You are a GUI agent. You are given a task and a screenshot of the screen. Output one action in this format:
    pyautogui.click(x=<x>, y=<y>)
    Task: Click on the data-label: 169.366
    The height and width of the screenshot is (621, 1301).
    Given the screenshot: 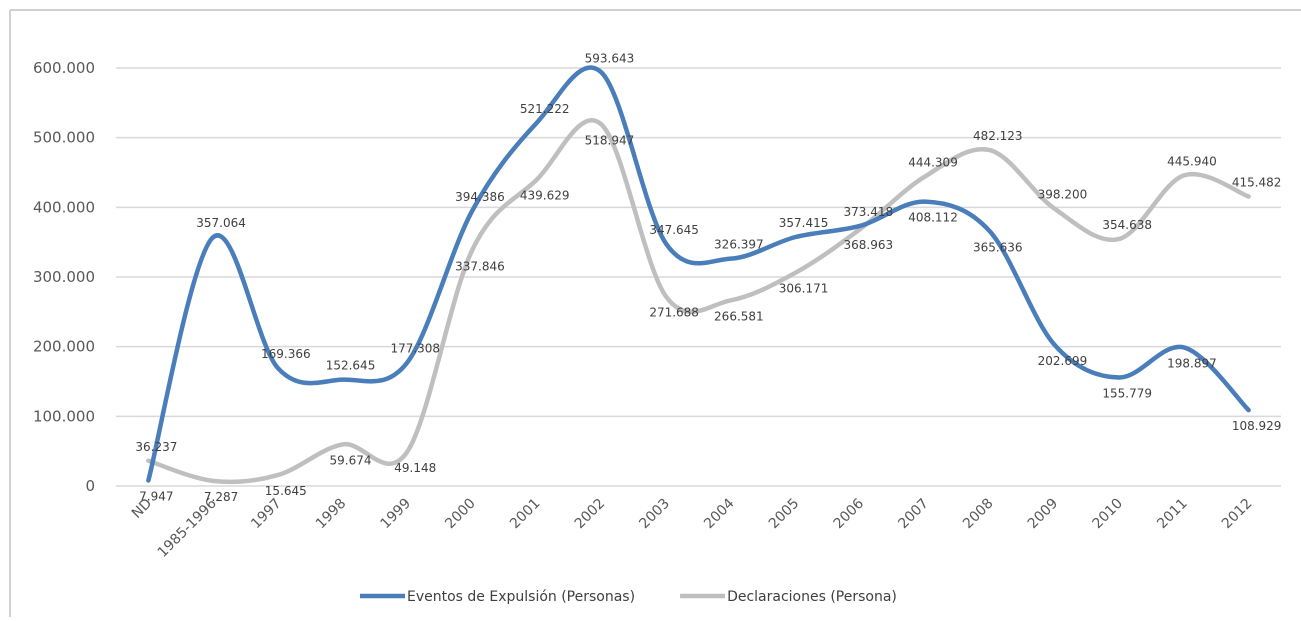 What is the action you would take?
    pyautogui.click(x=286, y=354)
    